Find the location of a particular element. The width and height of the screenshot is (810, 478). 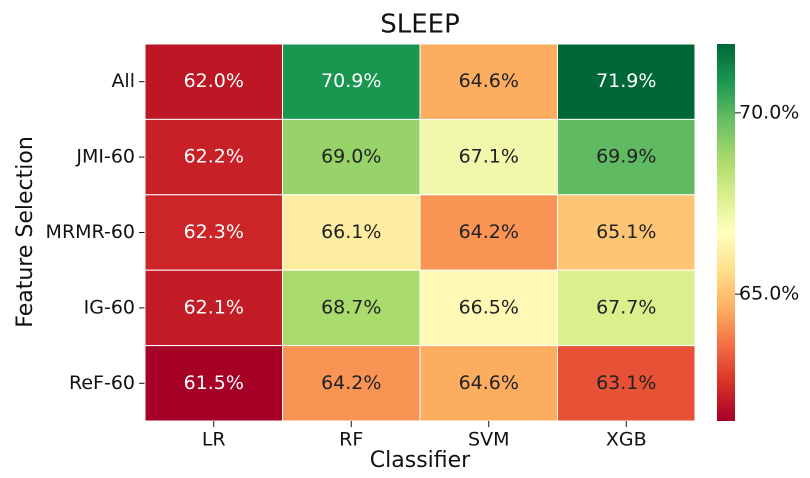

y-tick-label: All is located at coordinates (123, 81).